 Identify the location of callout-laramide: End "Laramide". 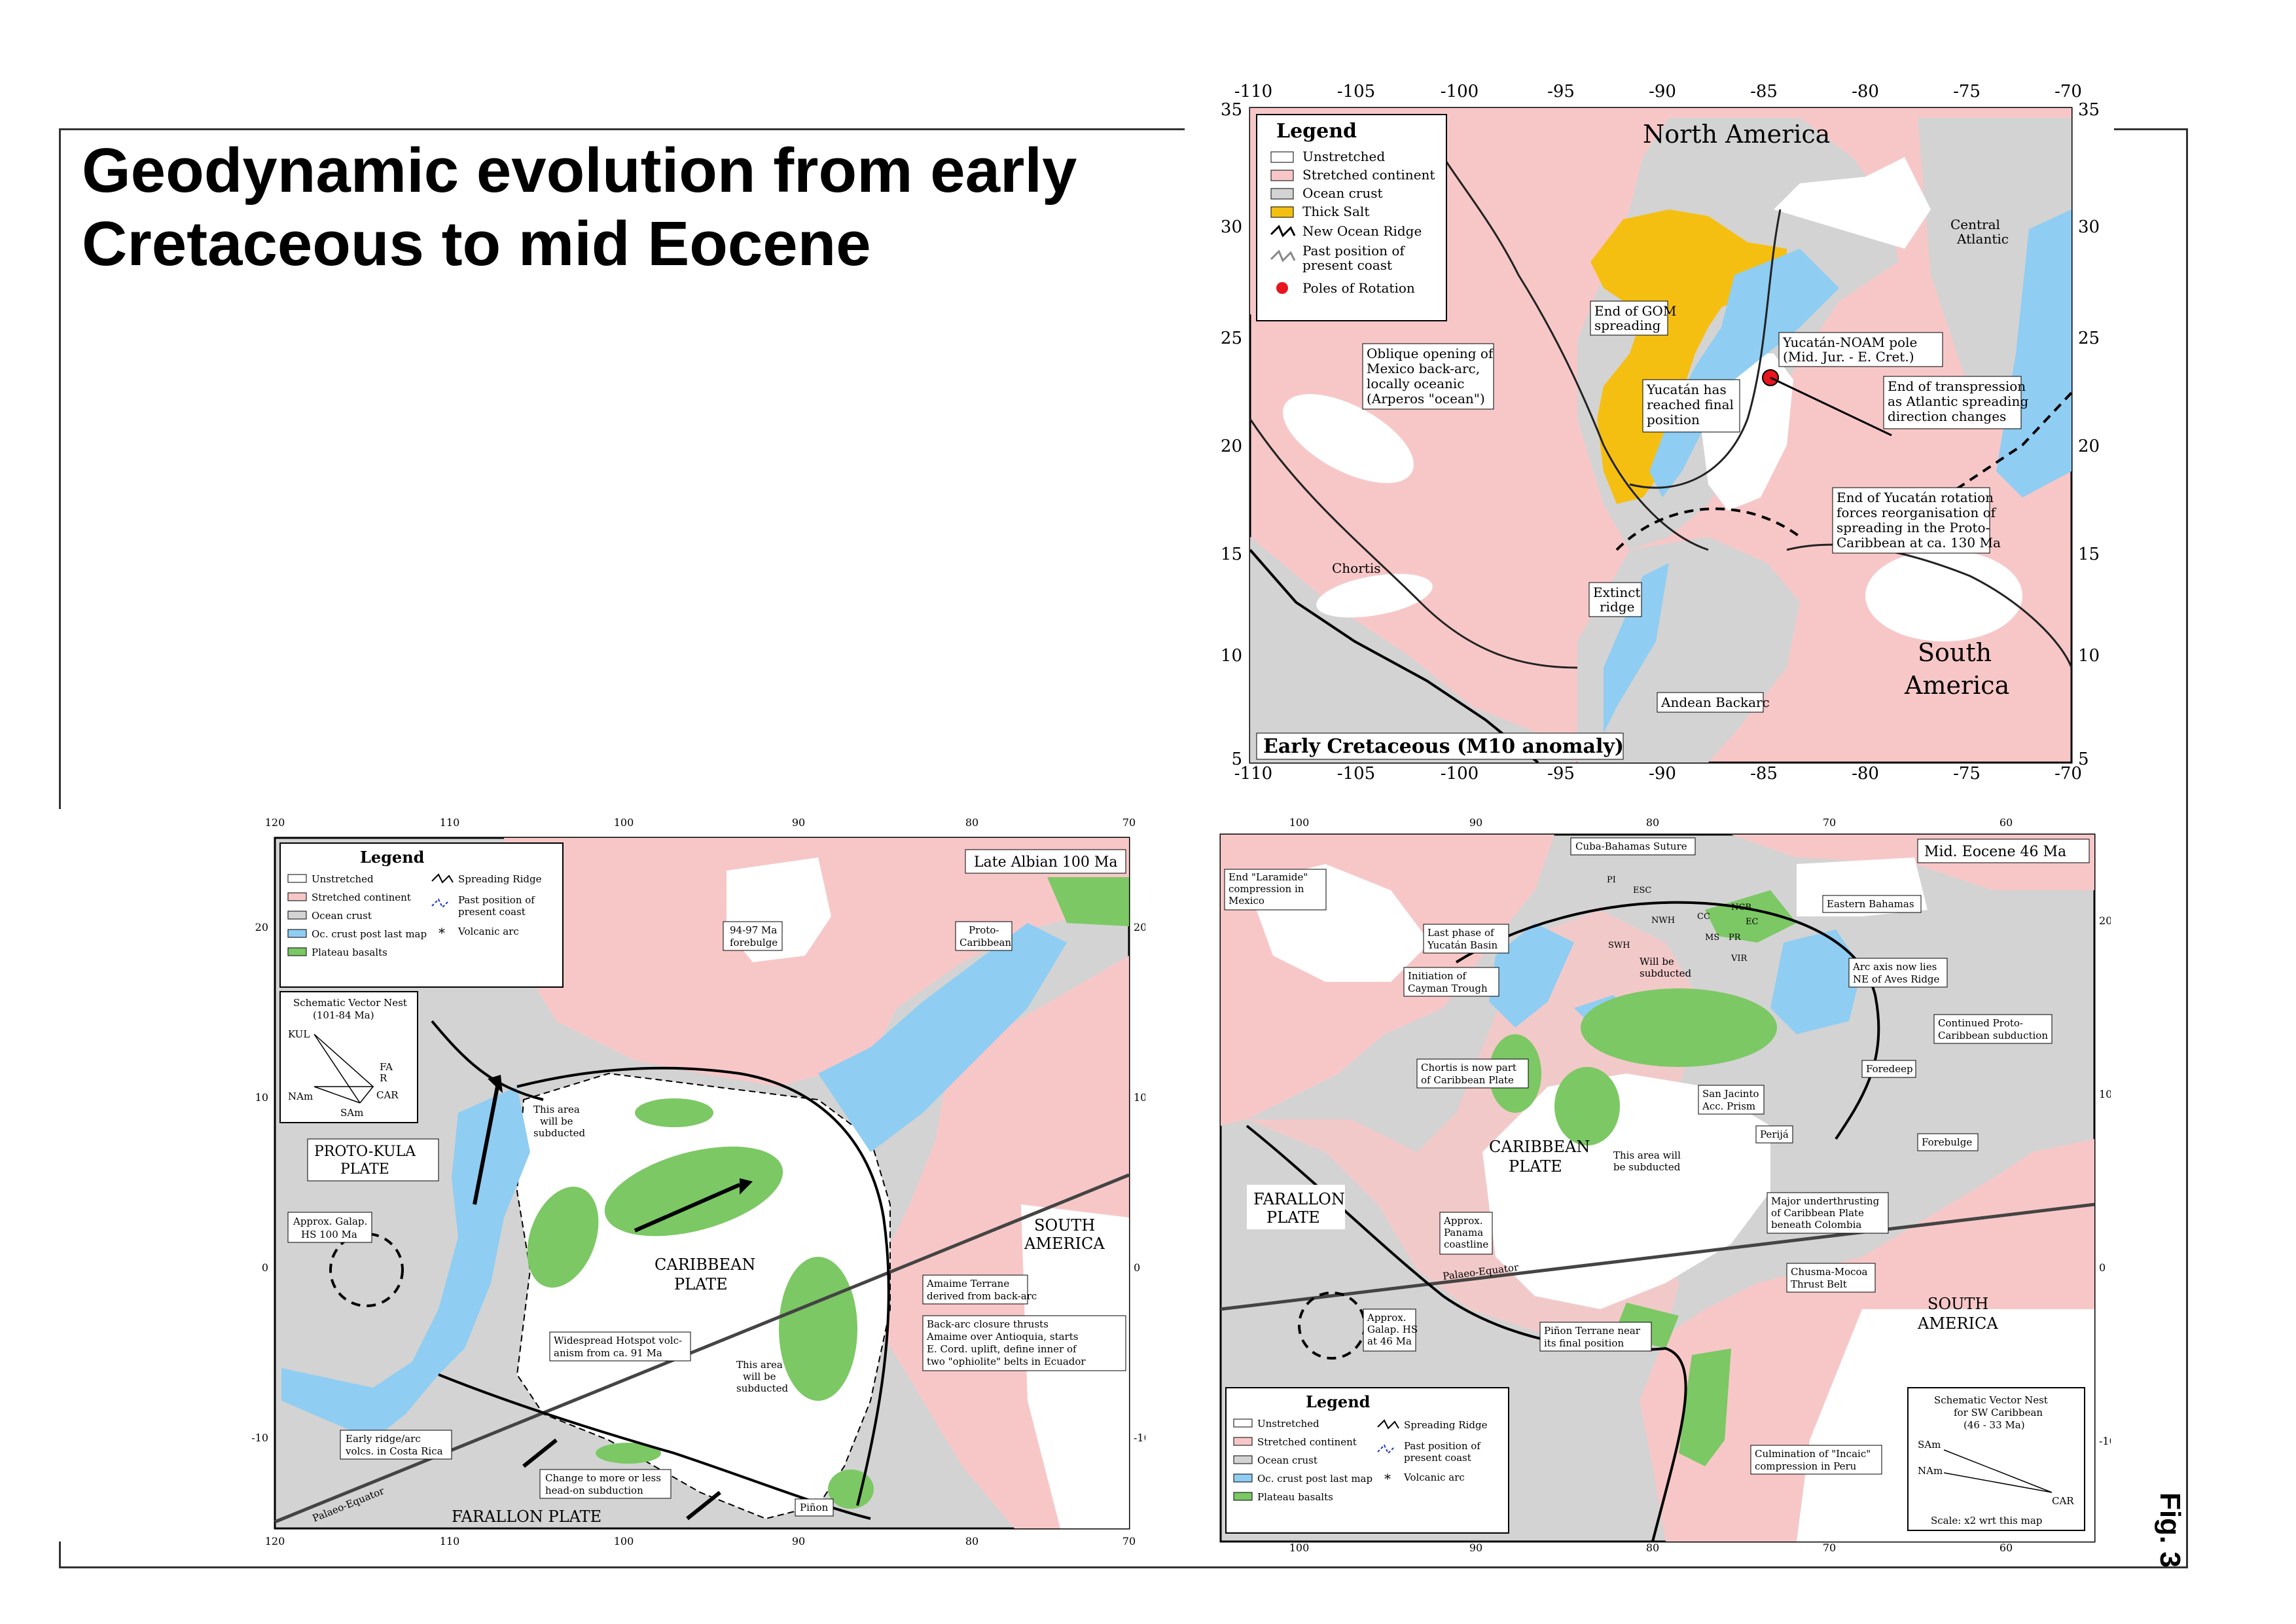
(1268, 877).